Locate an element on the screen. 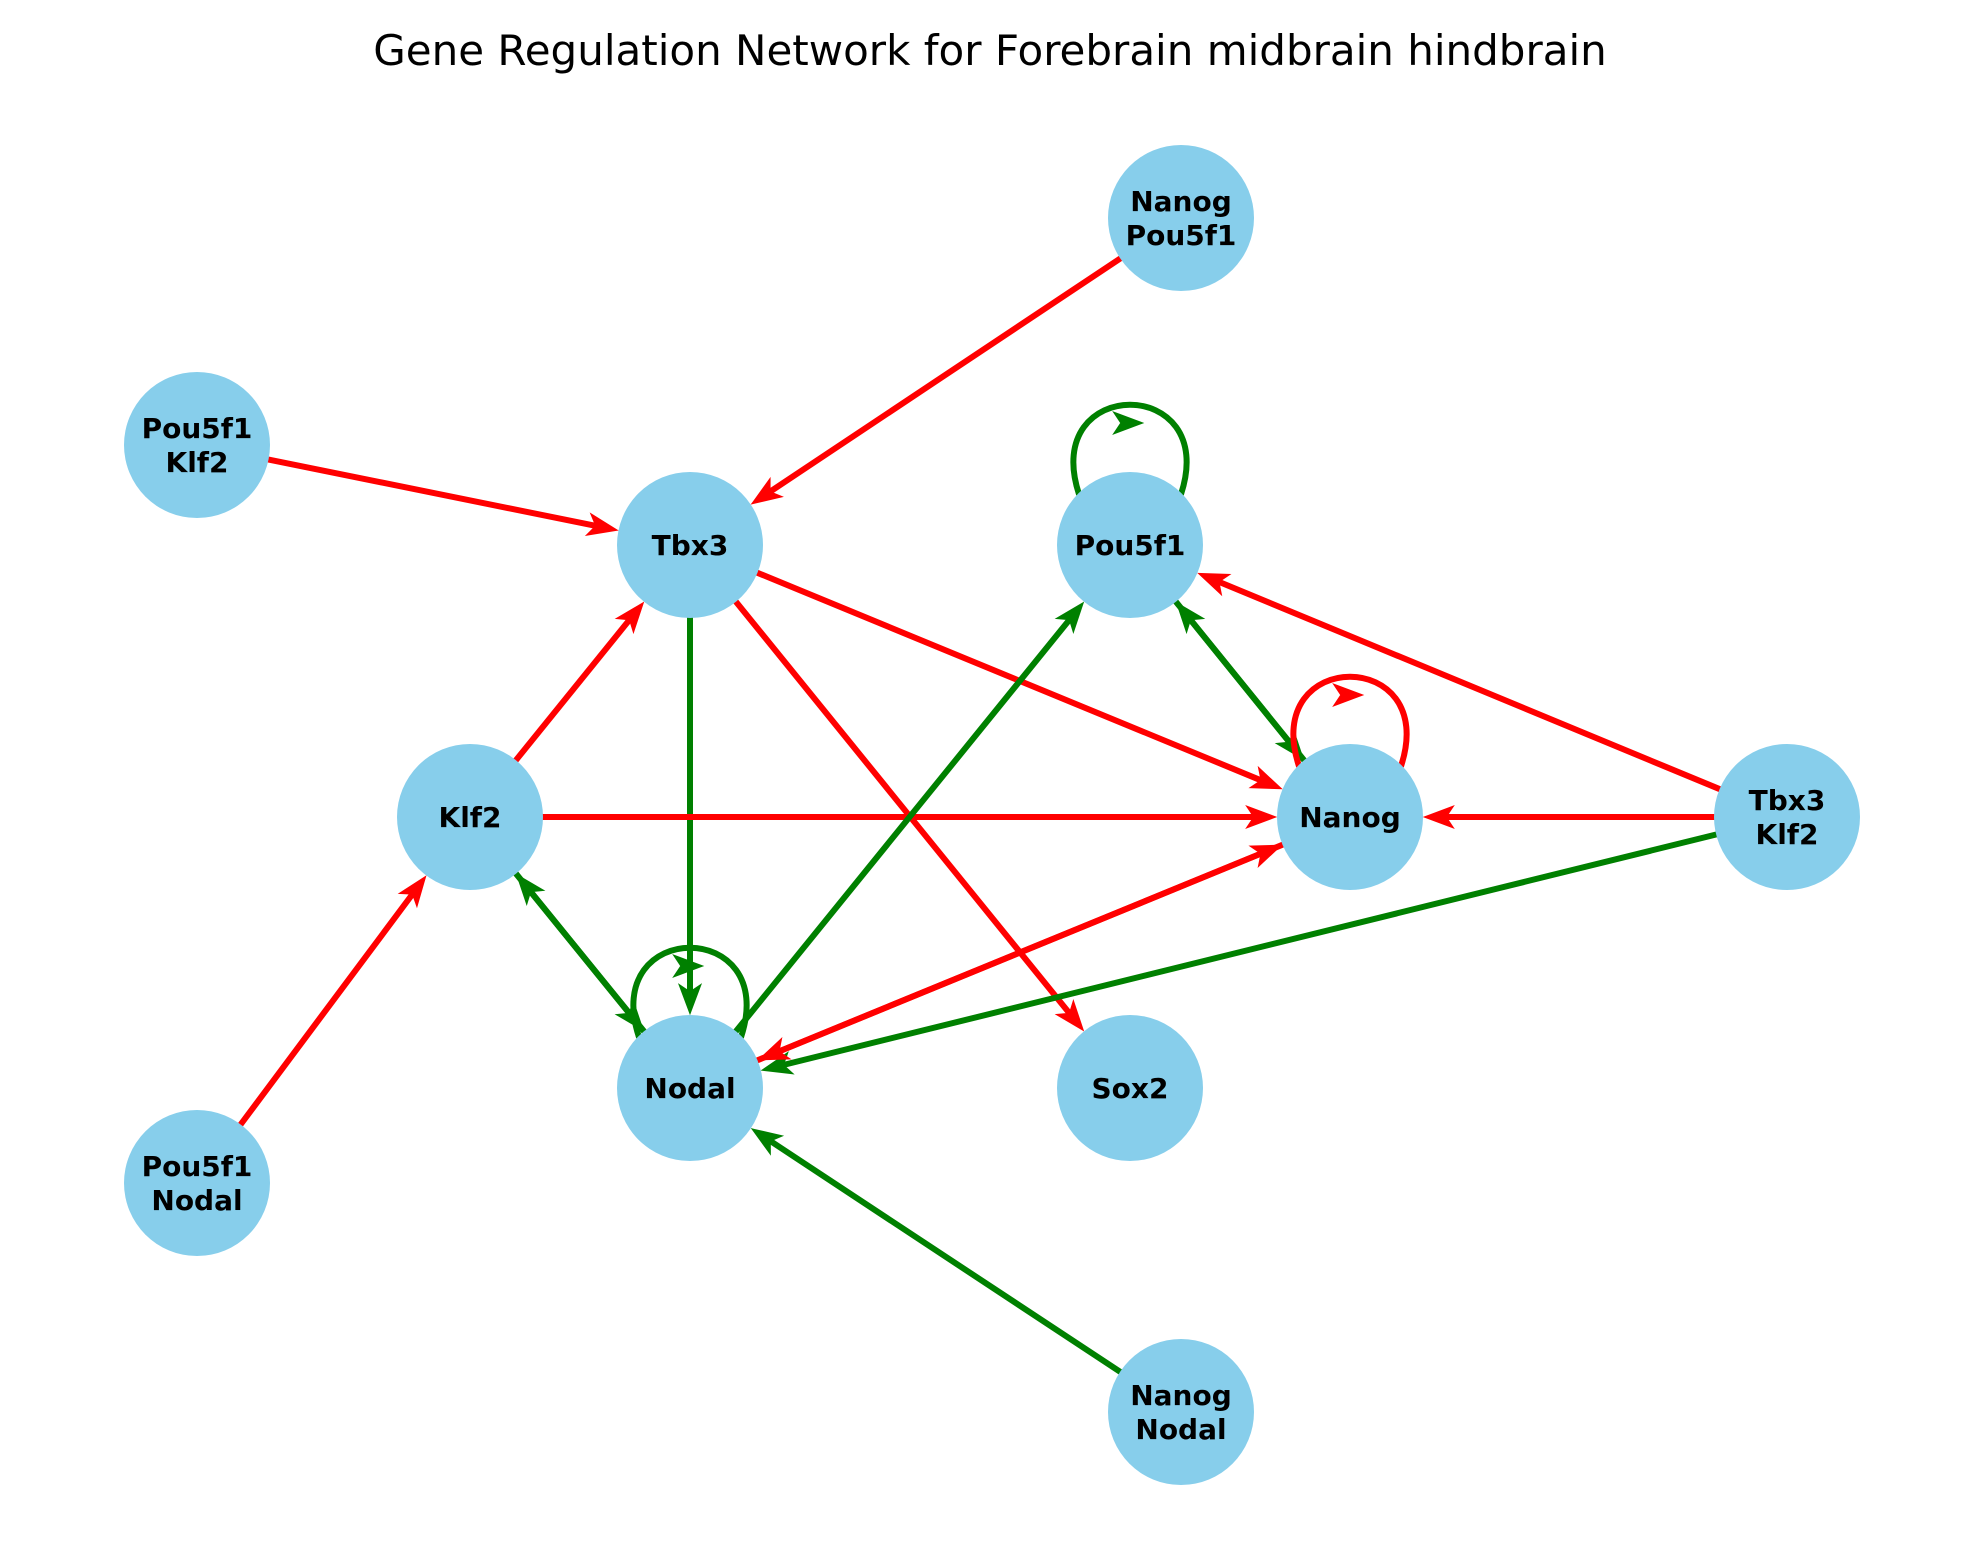  node-pou5f1: Pou5f1 is located at coordinates (1130, 545).